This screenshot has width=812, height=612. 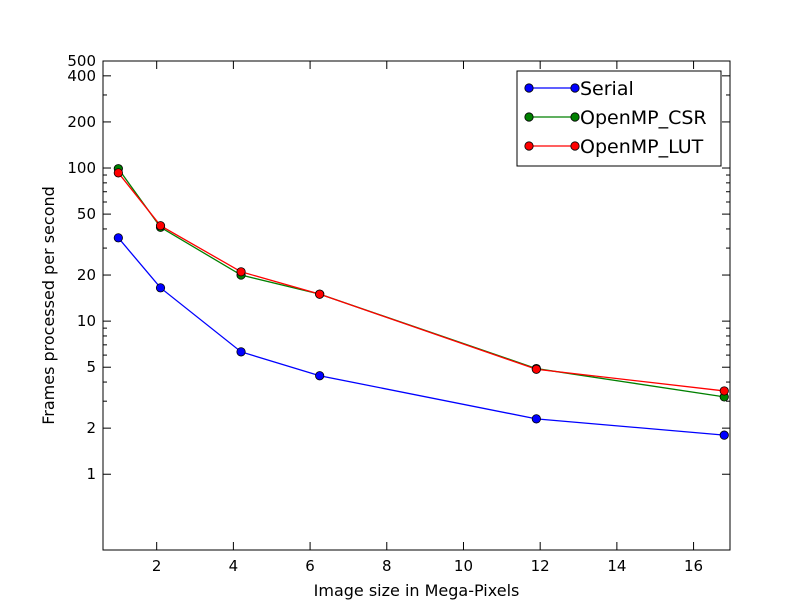 What do you see at coordinates (81, 168) in the screenshot?
I see `y-tick-label: 100` at bounding box center [81, 168].